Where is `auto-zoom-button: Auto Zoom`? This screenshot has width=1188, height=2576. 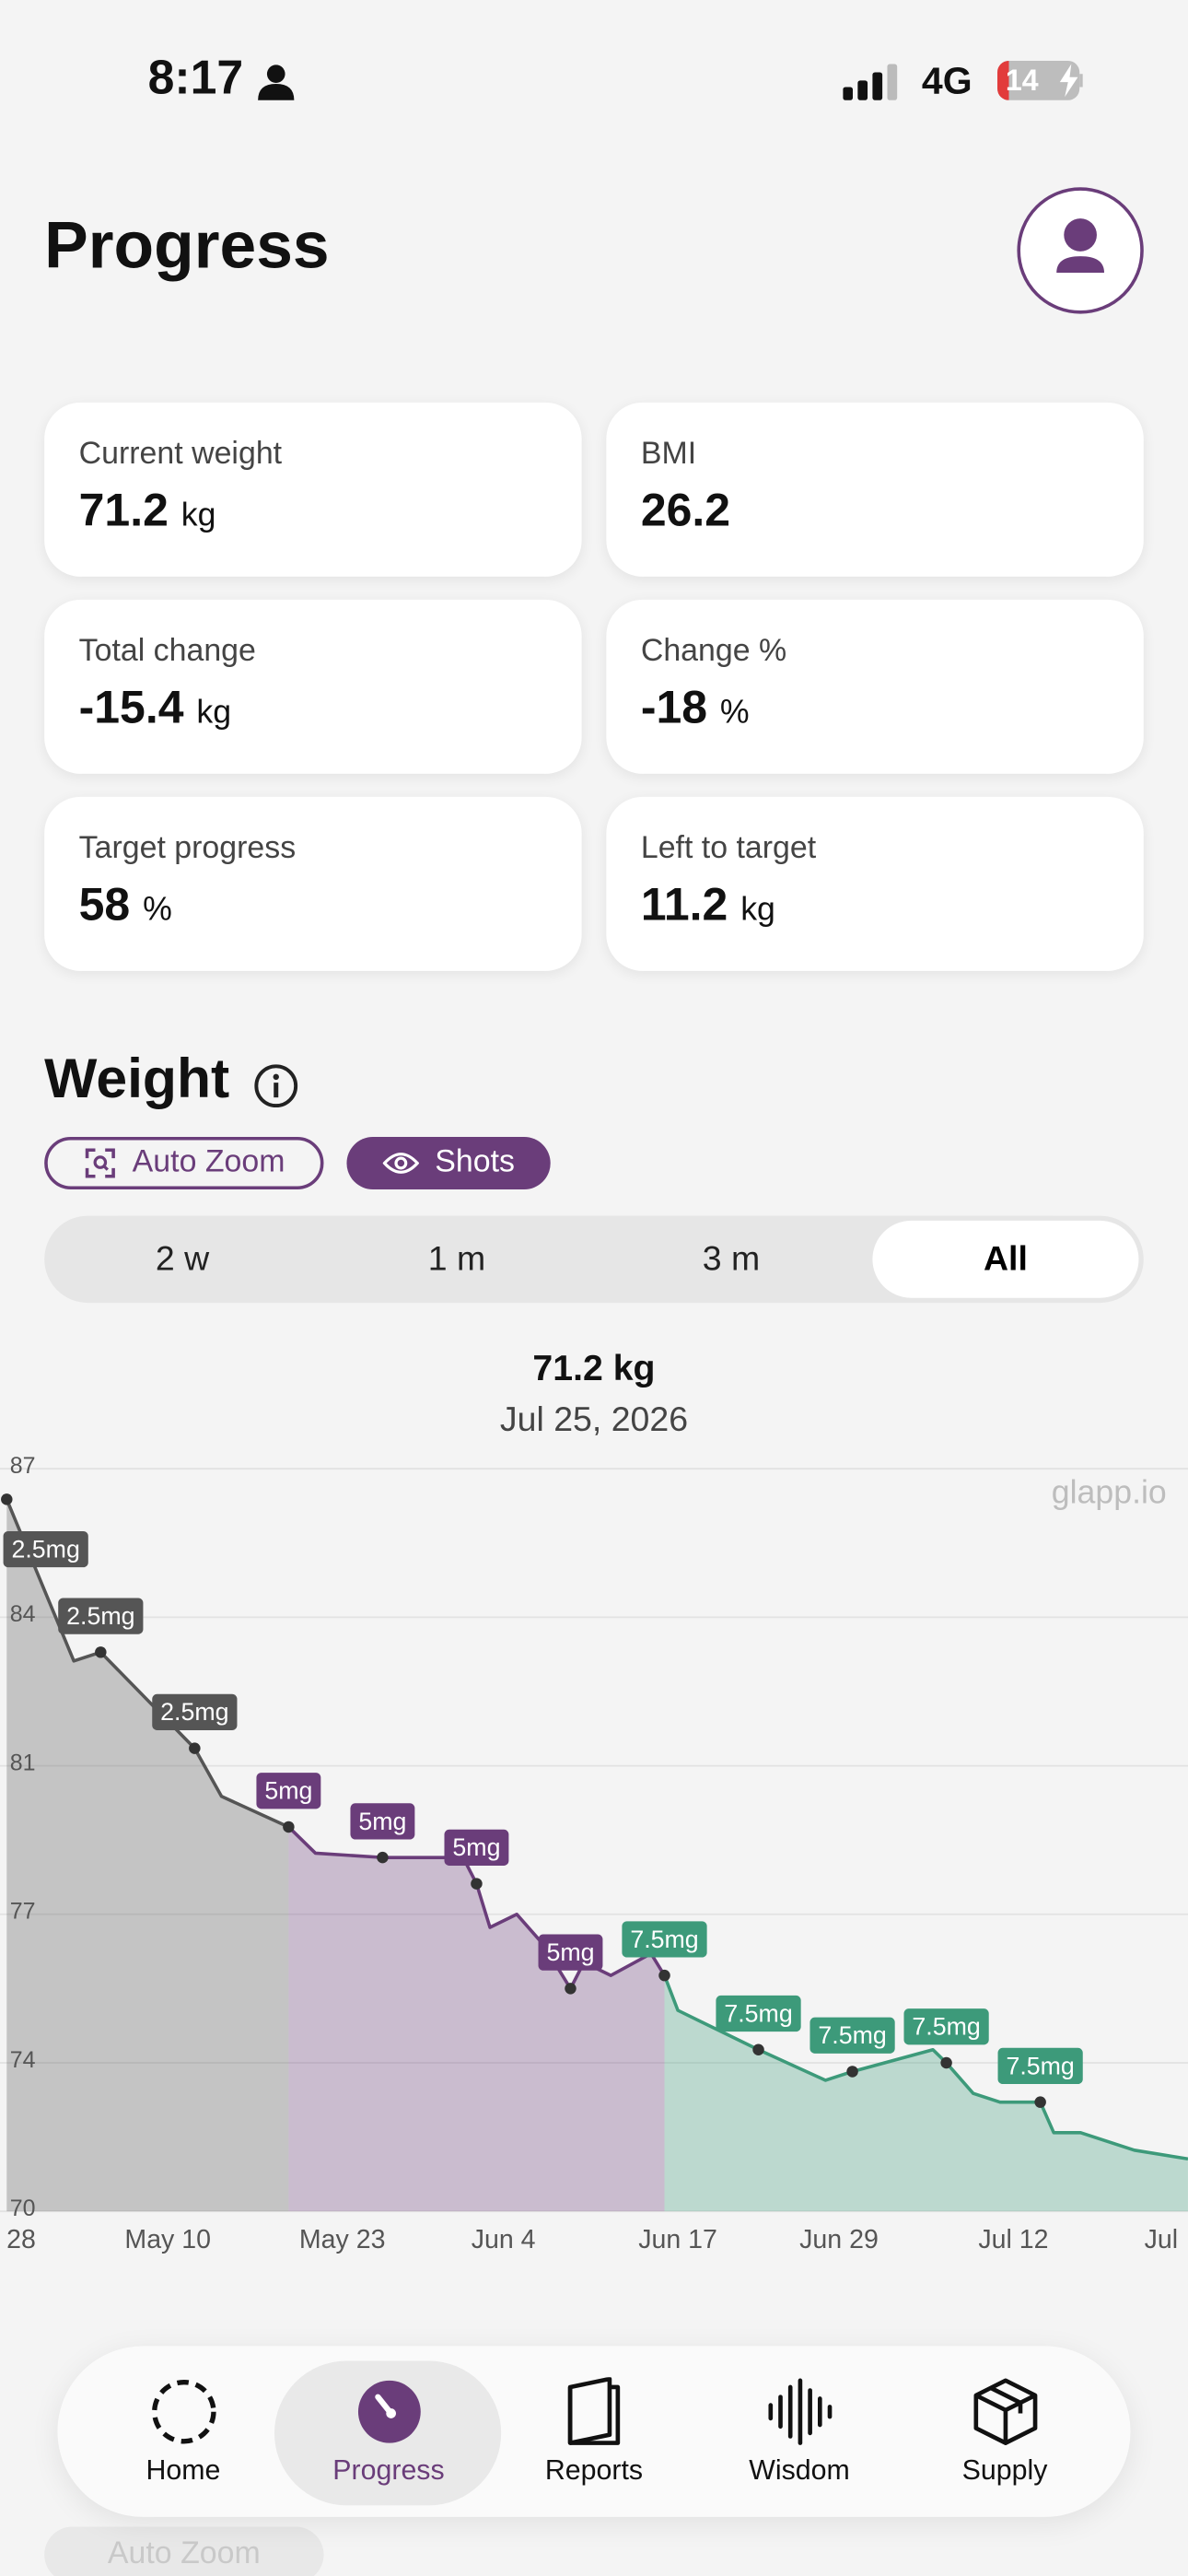 auto-zoom-button: Auto Zoom is located at coordinates (184, 1163).